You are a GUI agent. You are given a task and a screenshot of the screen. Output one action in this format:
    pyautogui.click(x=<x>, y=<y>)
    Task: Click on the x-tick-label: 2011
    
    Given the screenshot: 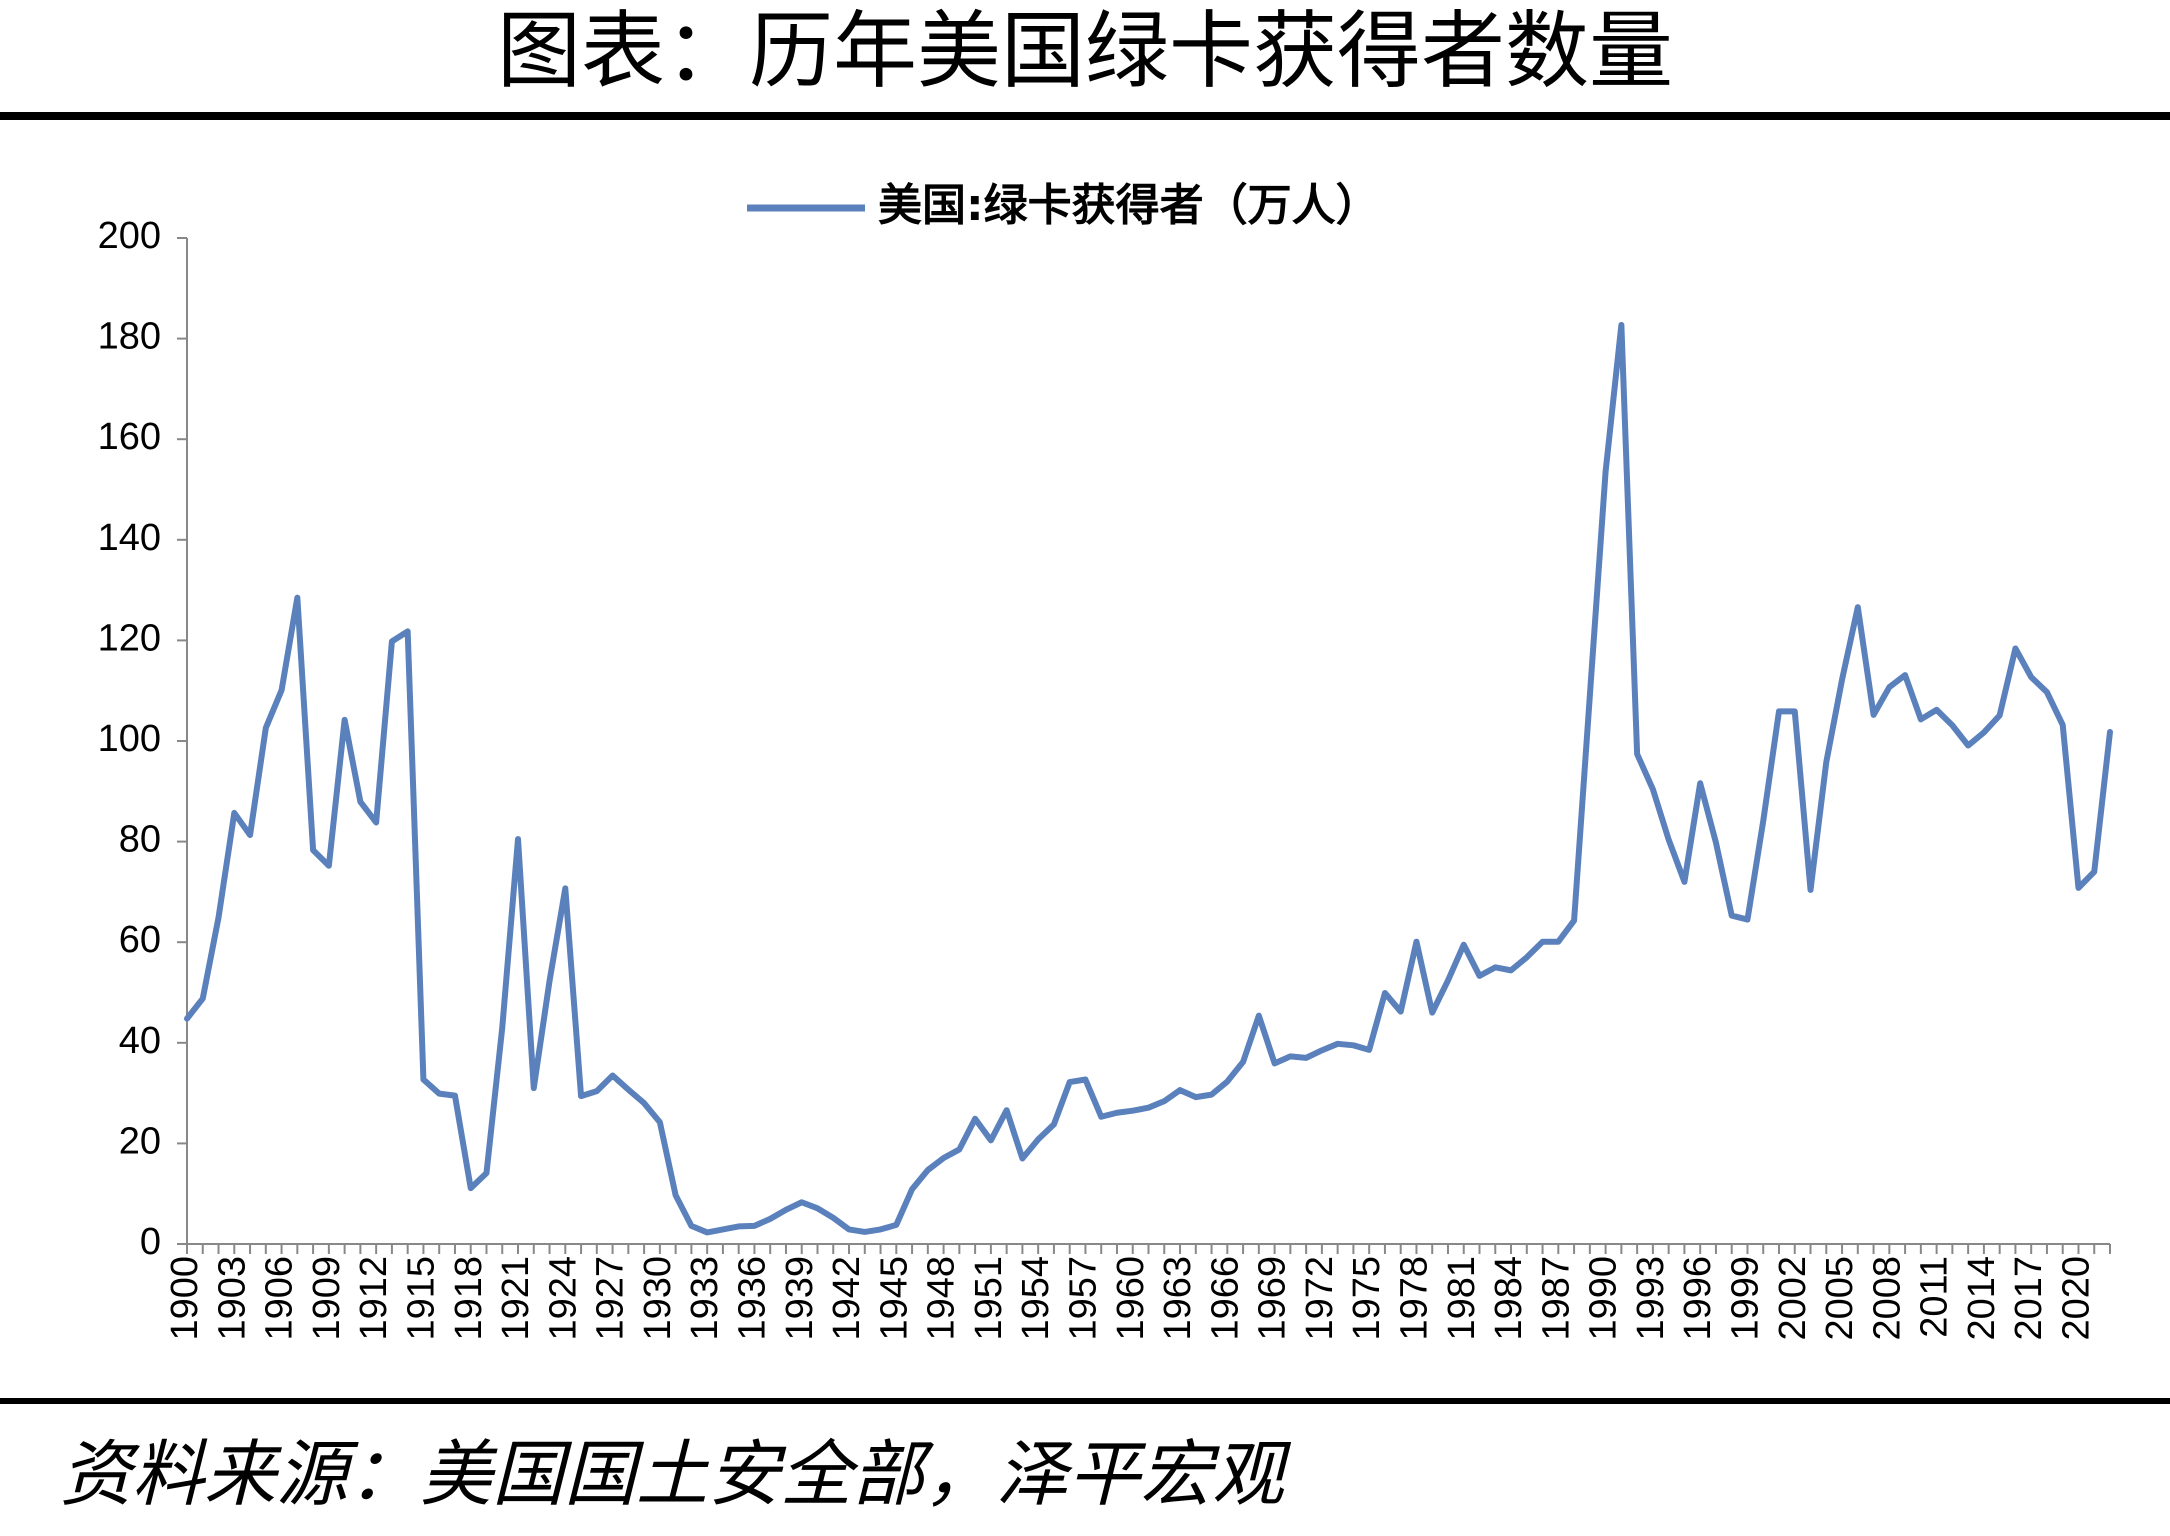 What is the action you would take?
    pyautogui.click(x=1935, y=1297)
    